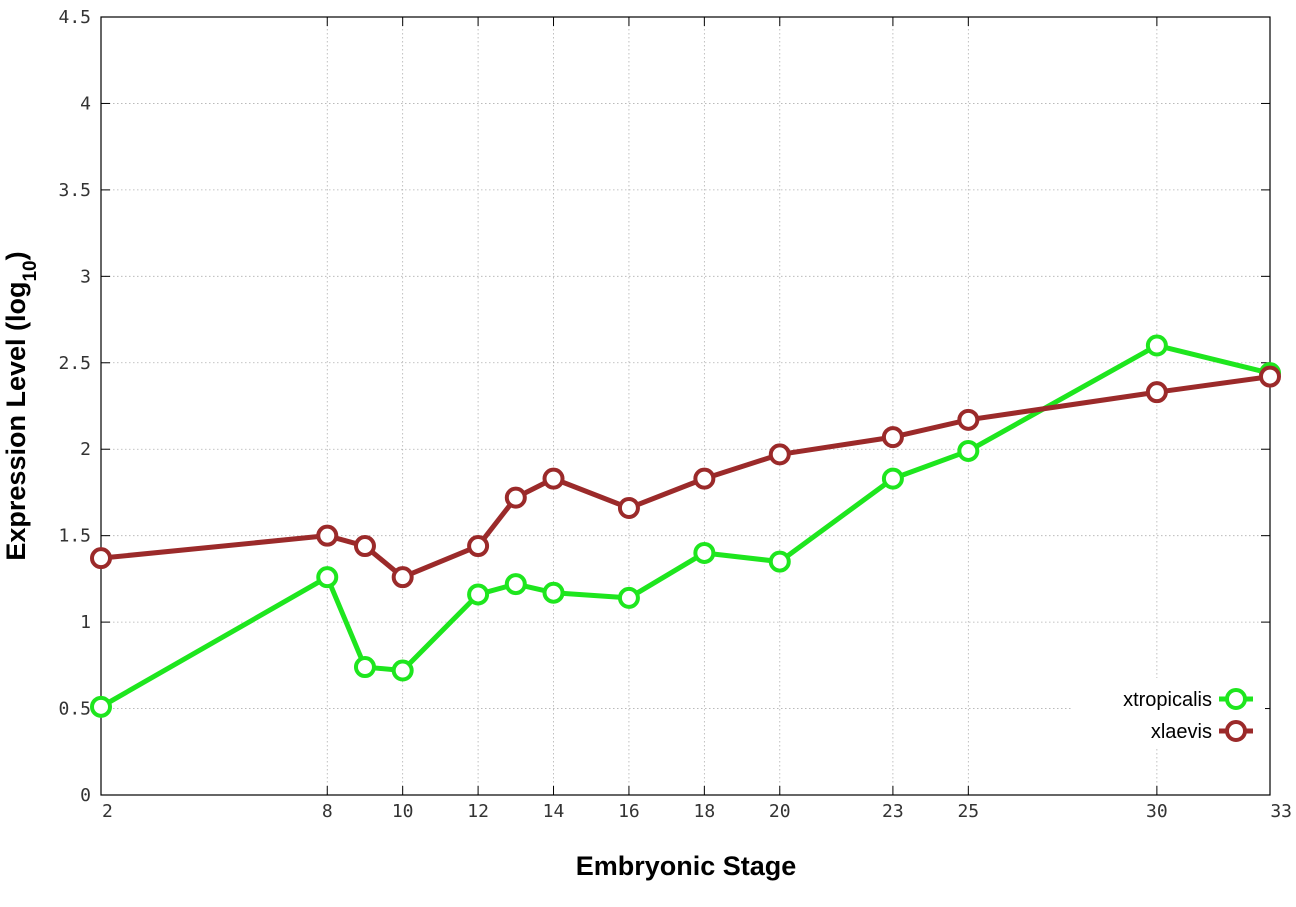 This screenshot has width=1296, height=907. What do you see at coordinates (85, 449) in the screenshot?
I see `y-tick-label: 2` at bounding box center [85, 449].